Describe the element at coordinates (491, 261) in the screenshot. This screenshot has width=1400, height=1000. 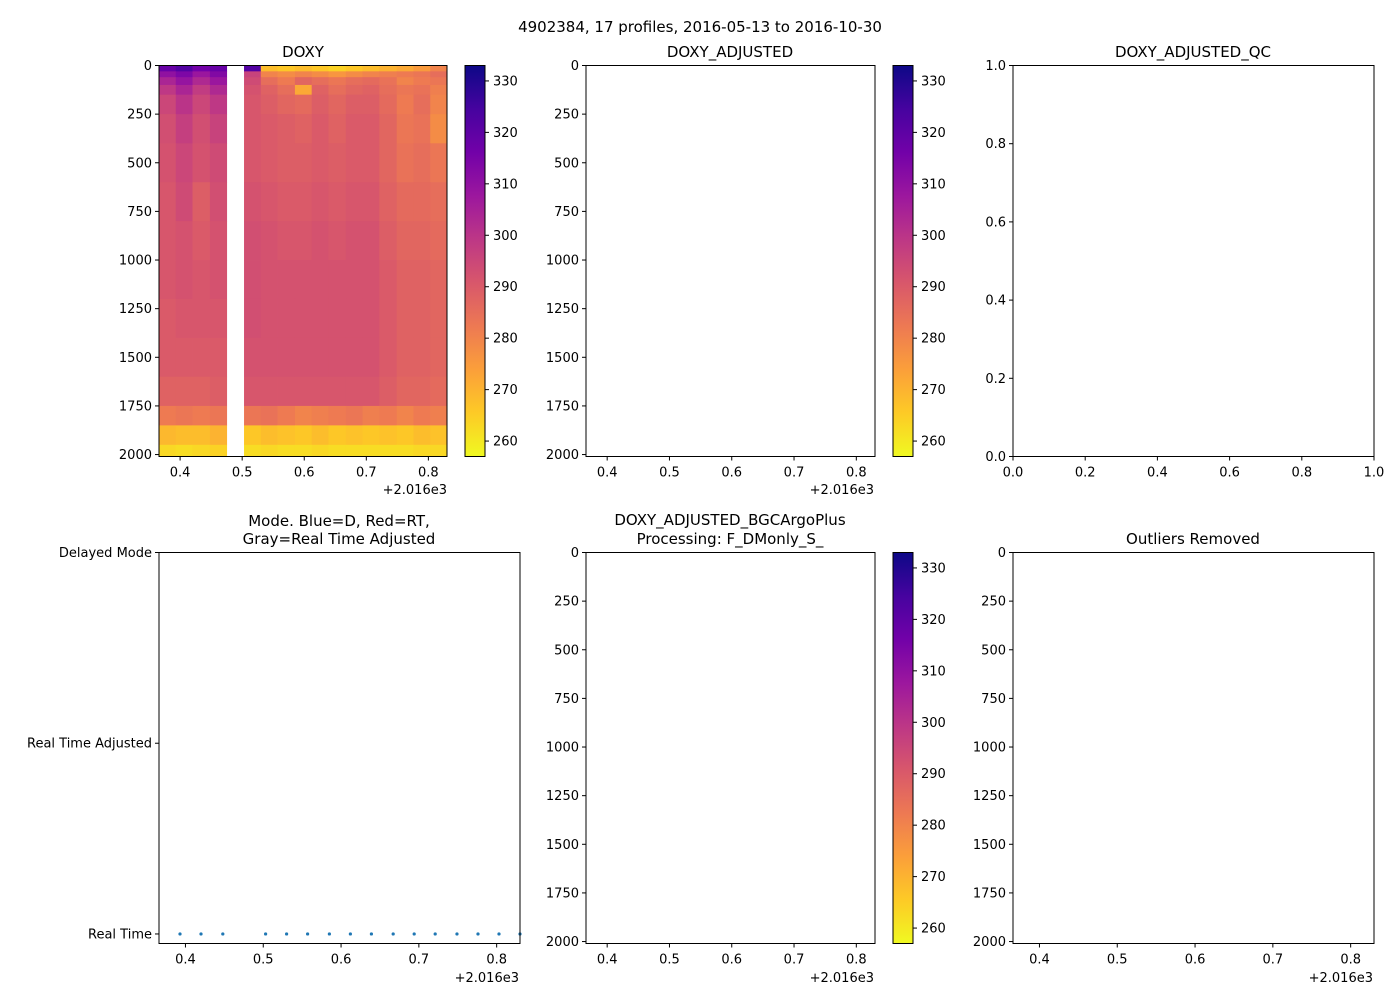
I see `doxy-colorbar: 260 270 280 290 300 310 320 330` at that location.